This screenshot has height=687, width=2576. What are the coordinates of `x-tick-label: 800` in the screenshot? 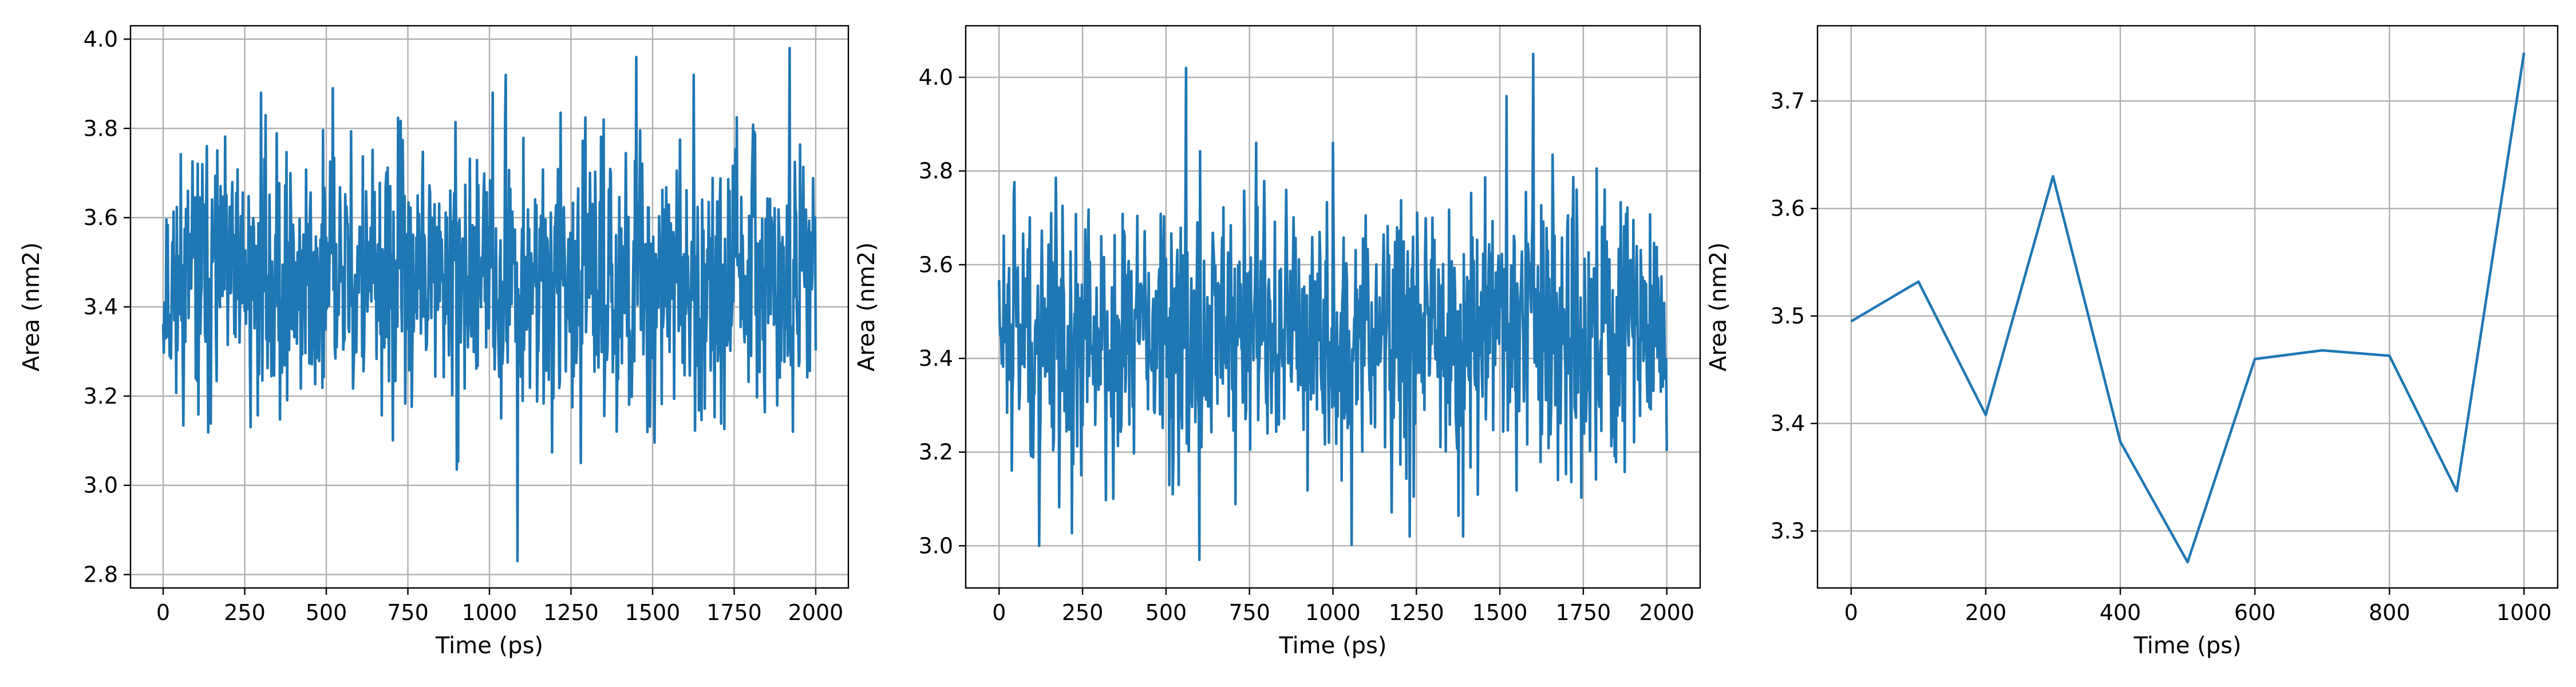 It's located at (2390, 612).